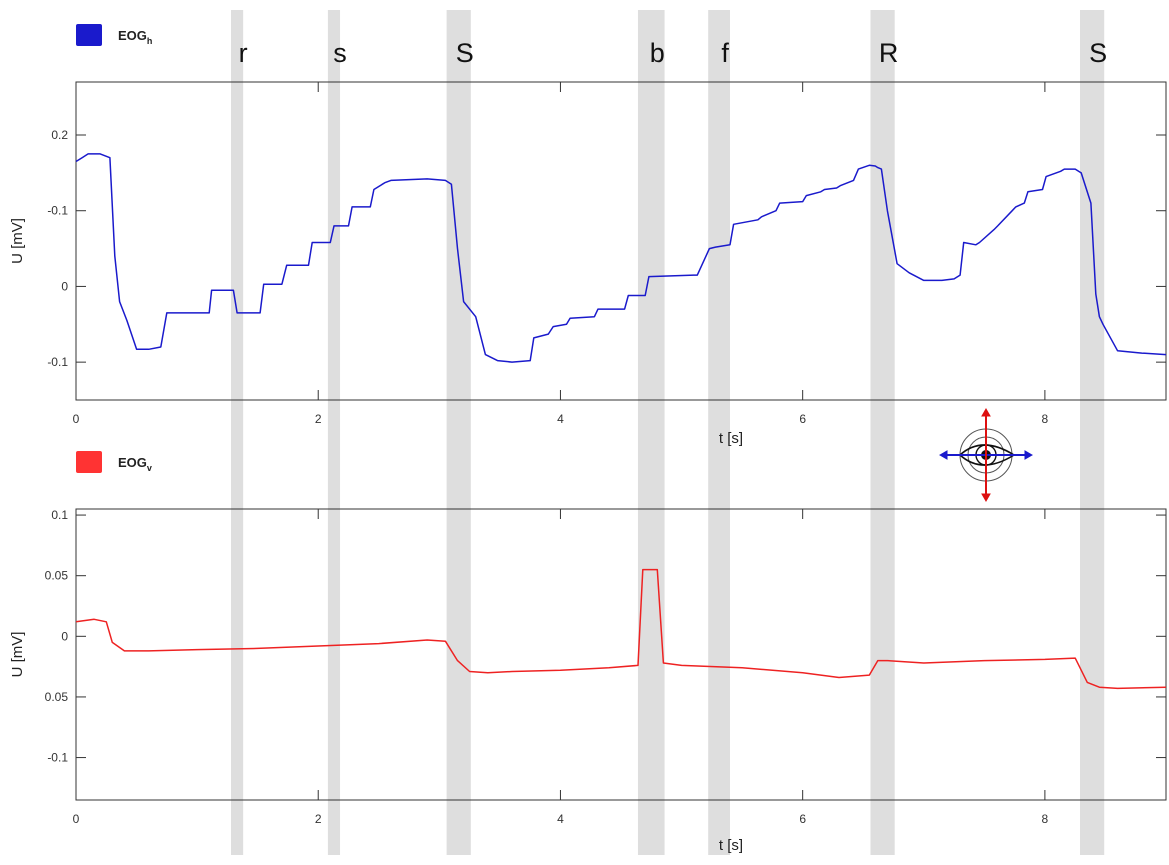 The image size is (1169, 865). I want to click on x-axis-label-top: t [s], so click(731, 438).